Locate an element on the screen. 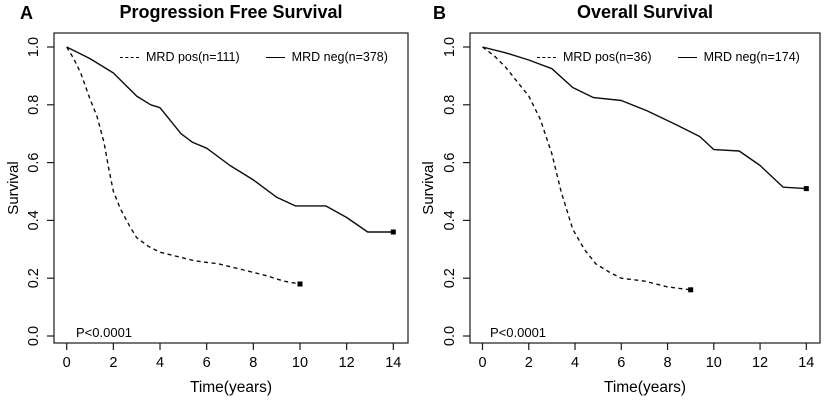  x-axis-label-b: Time(years) is located at coordinates (645, 387).